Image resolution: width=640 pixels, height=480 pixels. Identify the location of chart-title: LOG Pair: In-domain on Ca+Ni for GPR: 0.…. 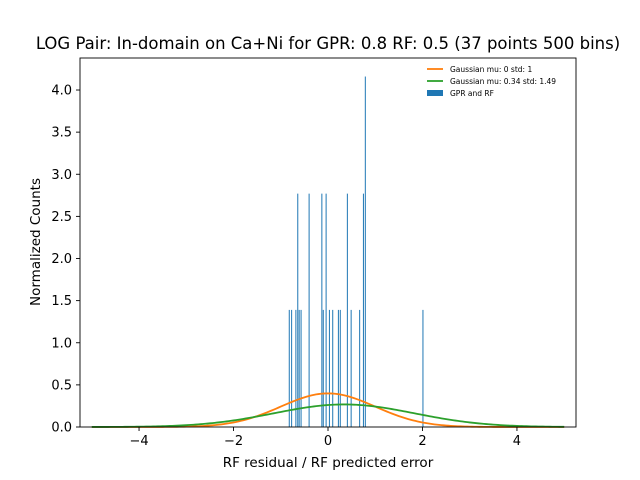
(328, 43).